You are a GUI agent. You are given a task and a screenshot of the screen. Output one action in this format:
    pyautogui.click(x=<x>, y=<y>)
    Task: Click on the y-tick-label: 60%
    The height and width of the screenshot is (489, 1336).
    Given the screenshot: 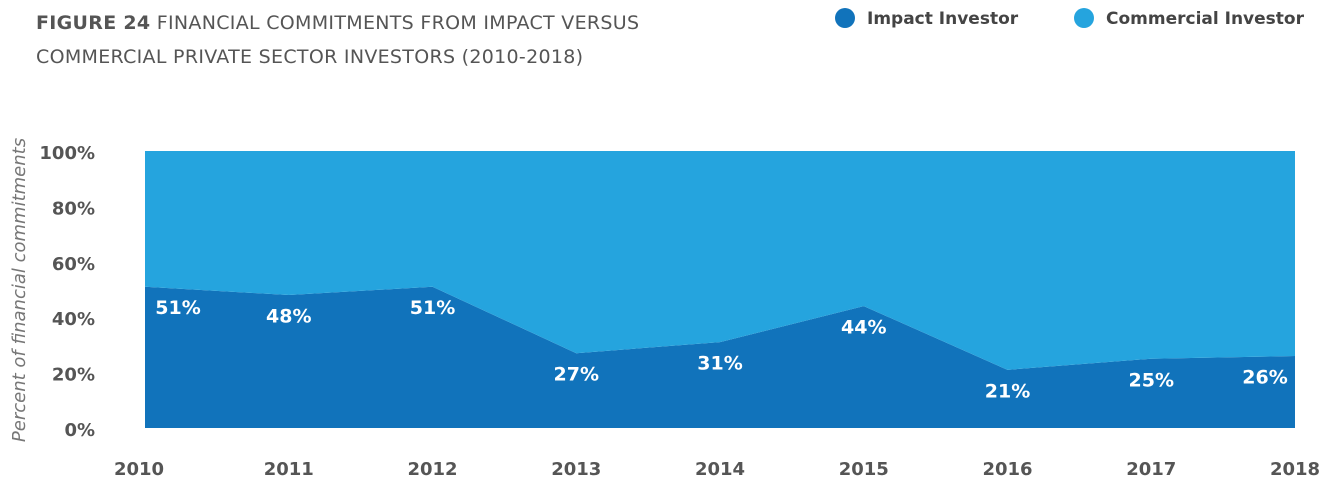 What is the action you would take?
    pyautogui.click(x=73, y=264)
    